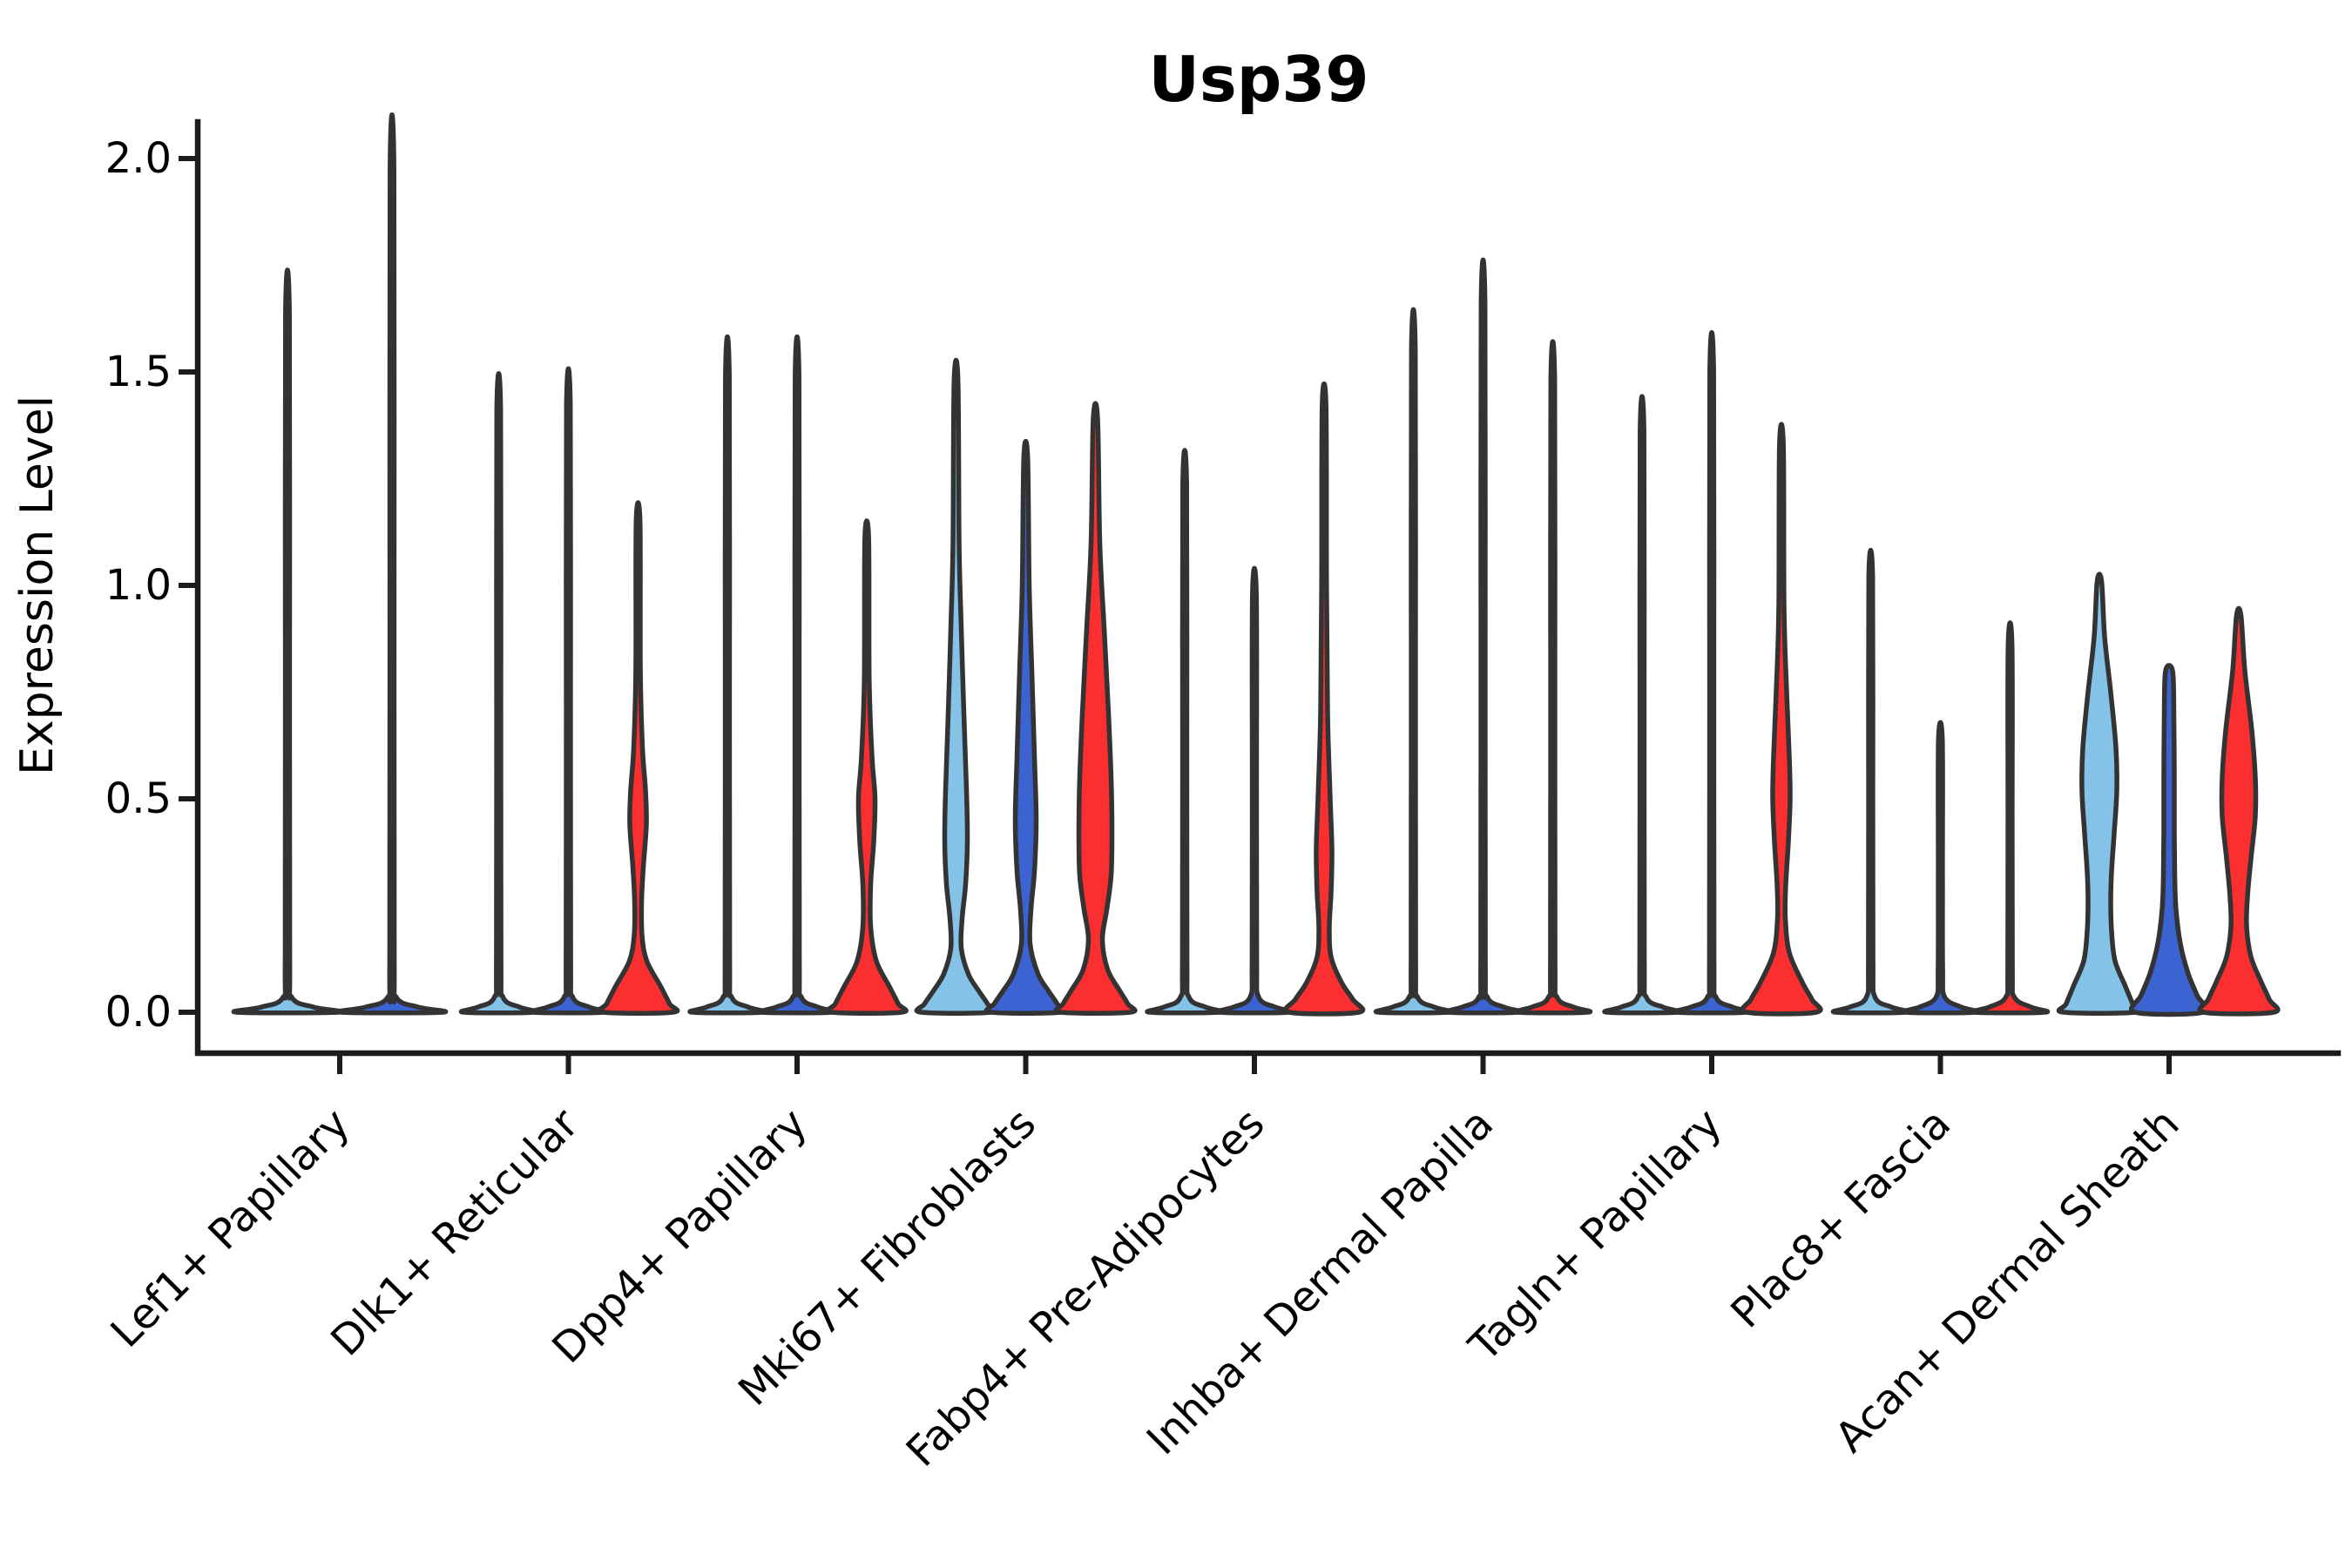  Describe the element at coordinates (1595, 1235) in the screenshot. I see `x-tick-label: Tagln+ Papillary` at that location.